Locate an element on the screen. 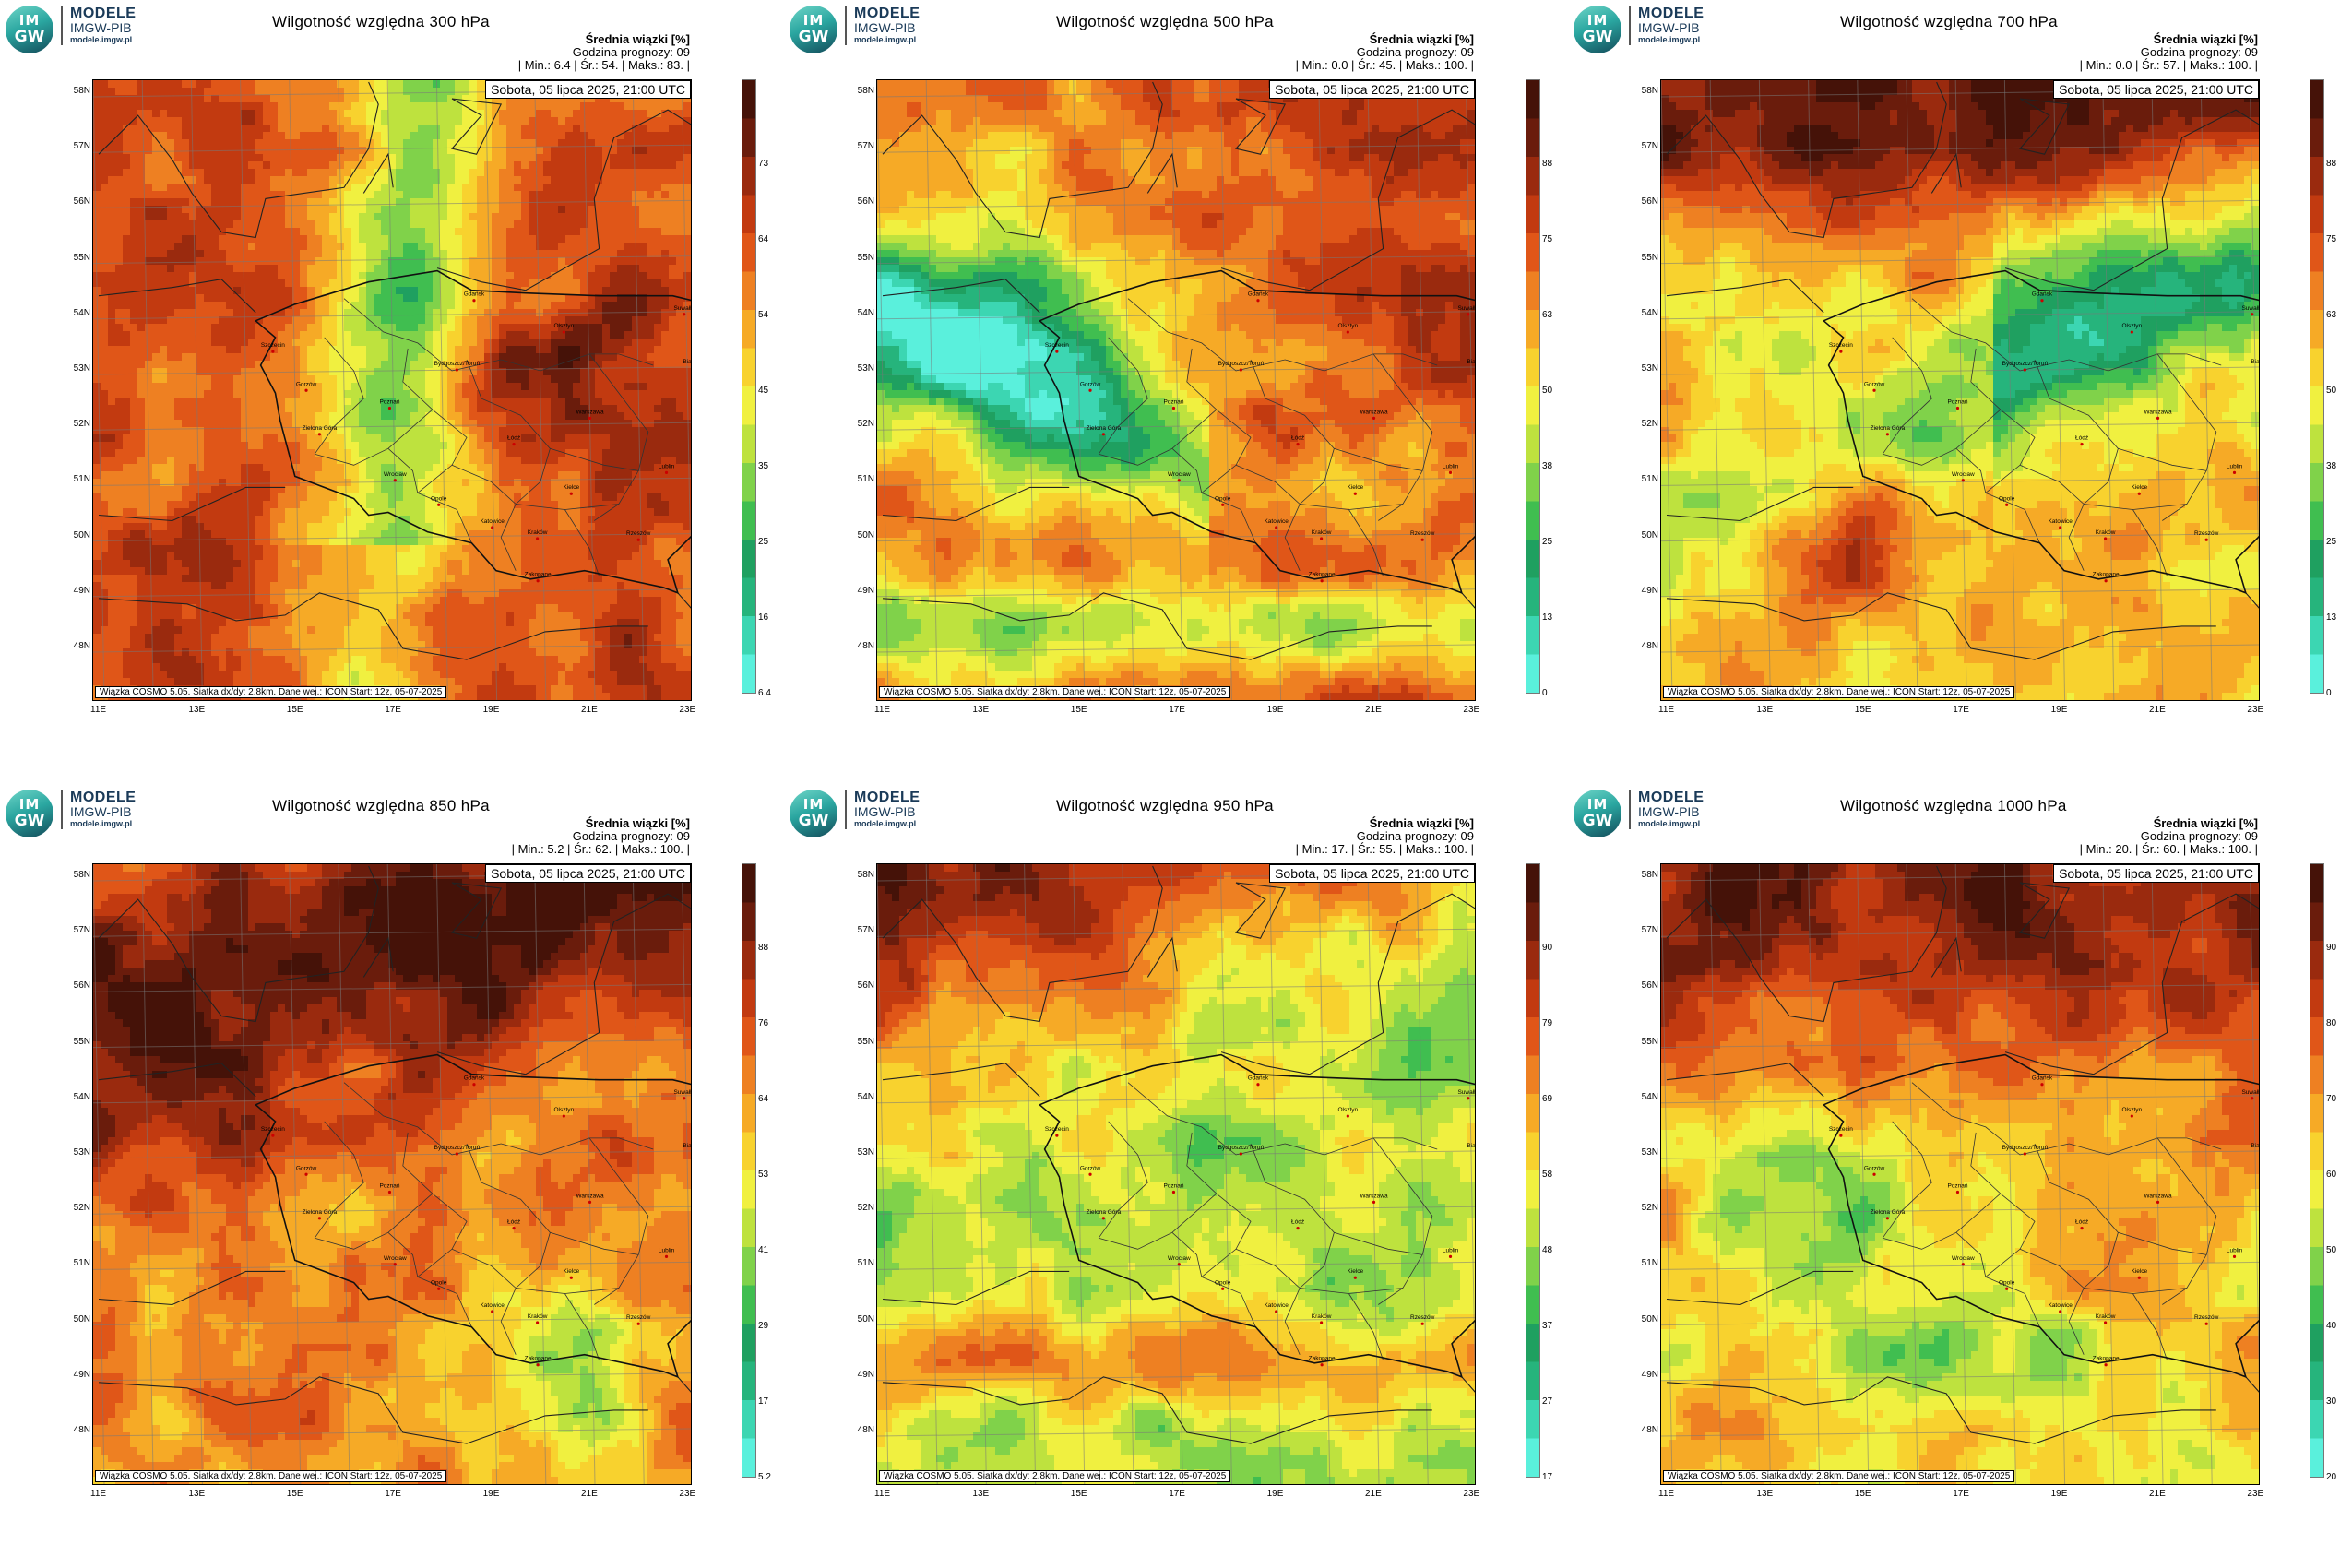 The image size is (2352, 1568). imgw-logo: IM GW MODELE IMGW-PIB modele.imgw.pl is located at coordinates (855, 29).